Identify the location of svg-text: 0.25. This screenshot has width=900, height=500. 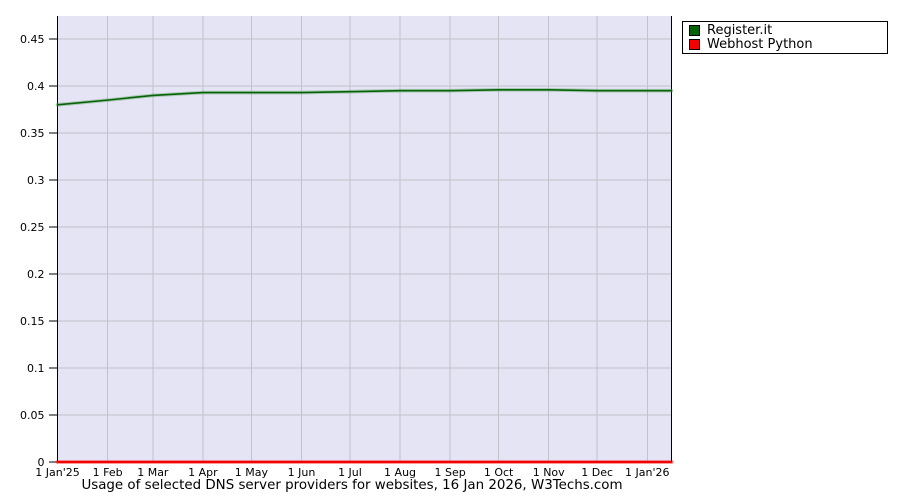
(32, 227).